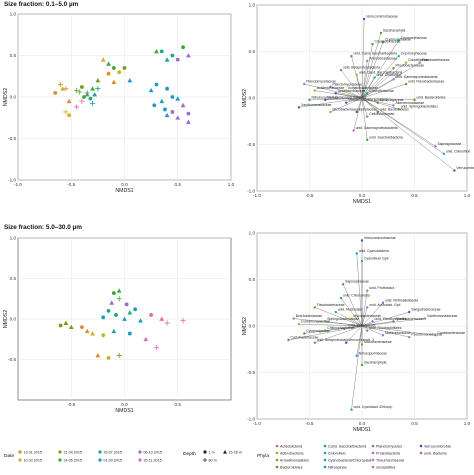  Describe the element at coordinates (73, 452) in the screenshot. I see `legend-date-label: 21.04.2015` at that location.